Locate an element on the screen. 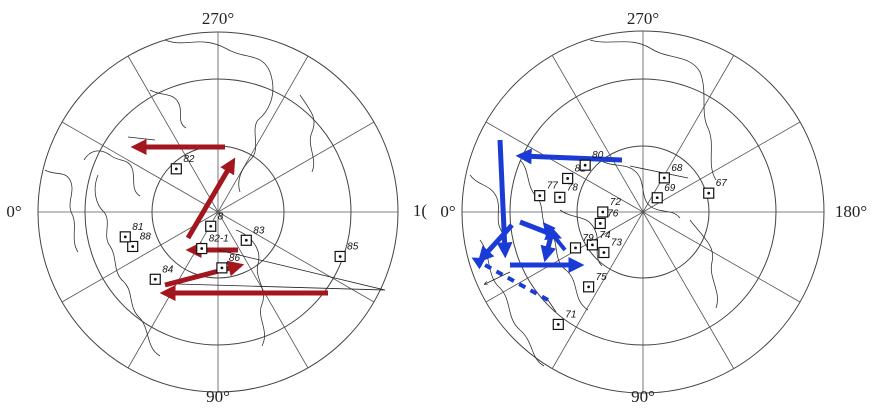 The image size is (873, 409). right-arrow-74-loop is located at coordinates (548, 247).